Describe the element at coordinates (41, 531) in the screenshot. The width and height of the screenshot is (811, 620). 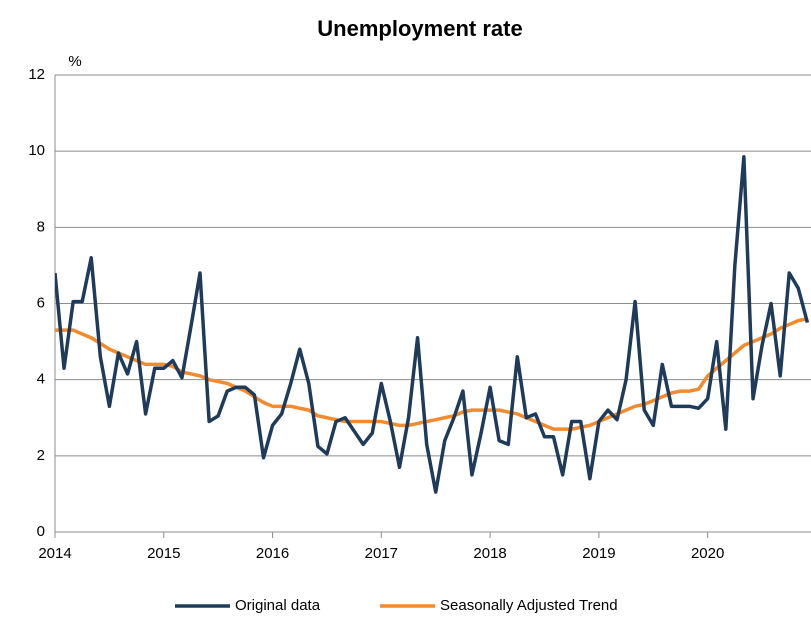
I see `y-tick-label: 0` at that location.